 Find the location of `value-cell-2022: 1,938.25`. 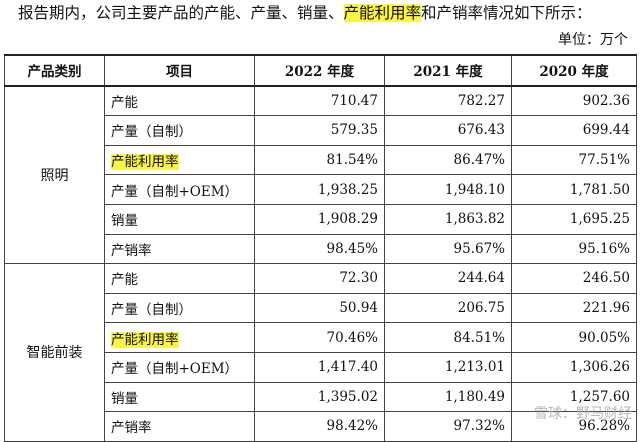

value-cell-2022: 1,938.25 is located at coordinates (319, 189).